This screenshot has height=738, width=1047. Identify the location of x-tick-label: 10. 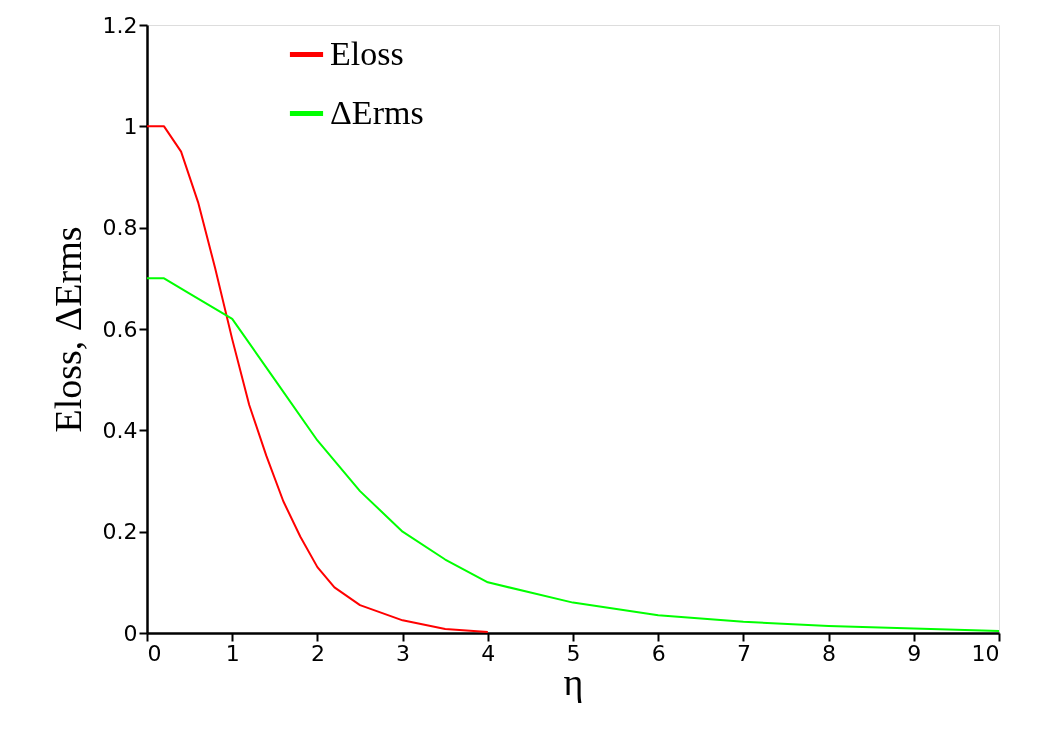
(985, 653).